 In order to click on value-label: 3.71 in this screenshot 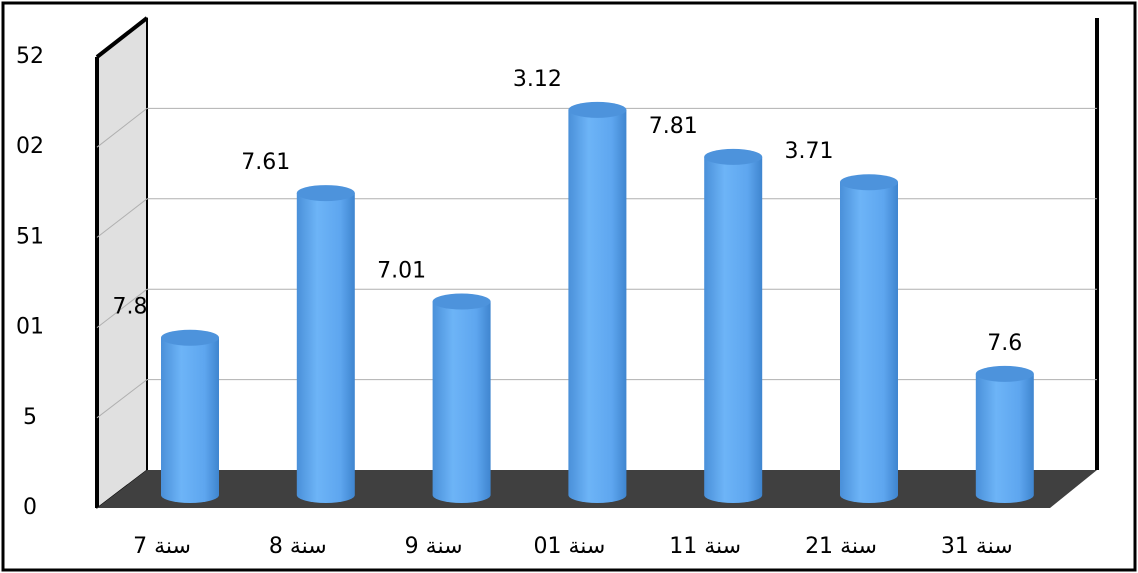, I will do `click(809, 151)`.